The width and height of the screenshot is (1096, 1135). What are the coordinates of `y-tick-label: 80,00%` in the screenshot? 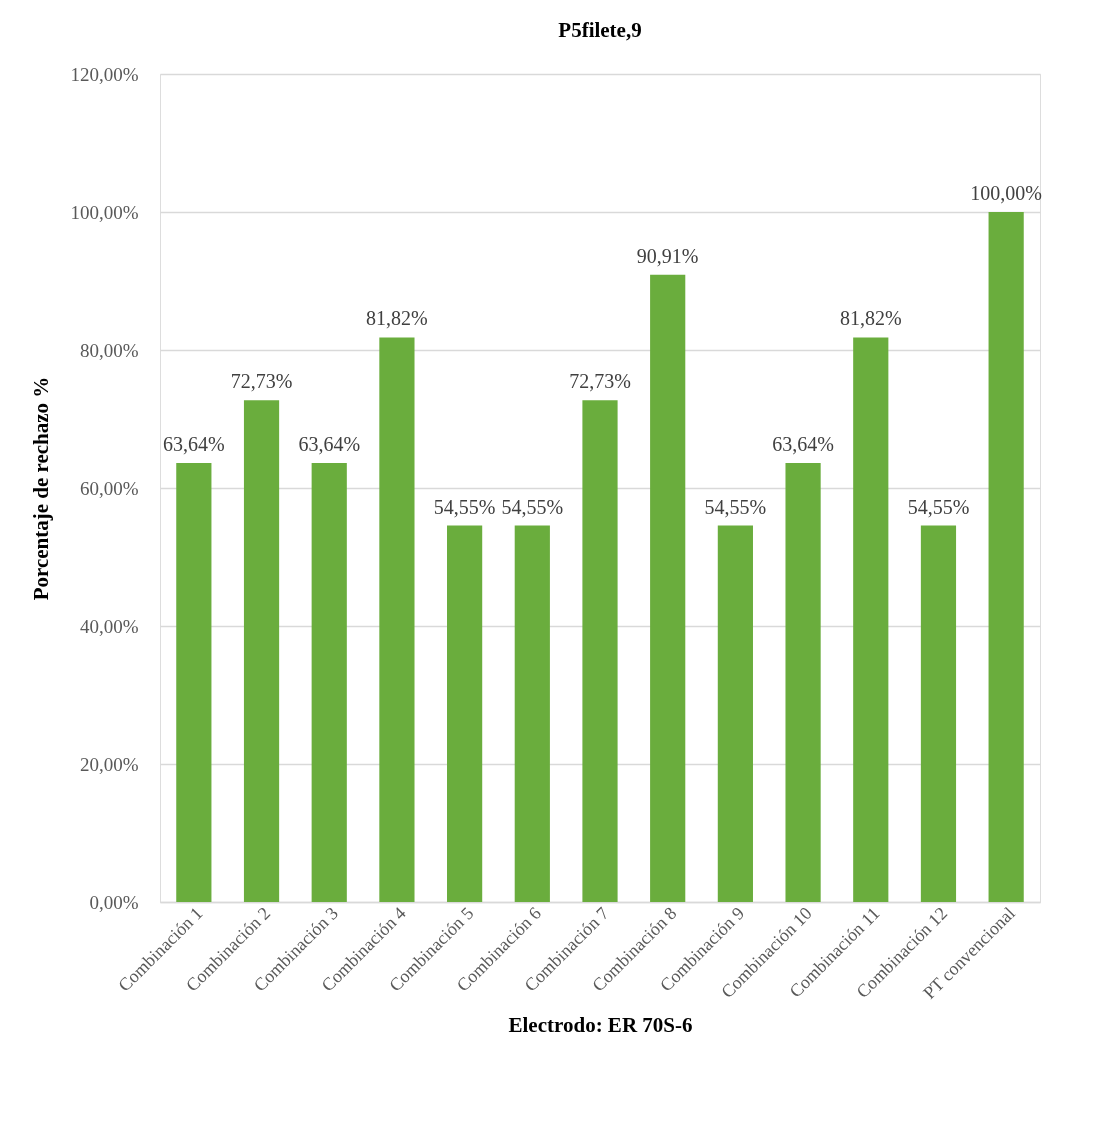 It's located at (109, 350).